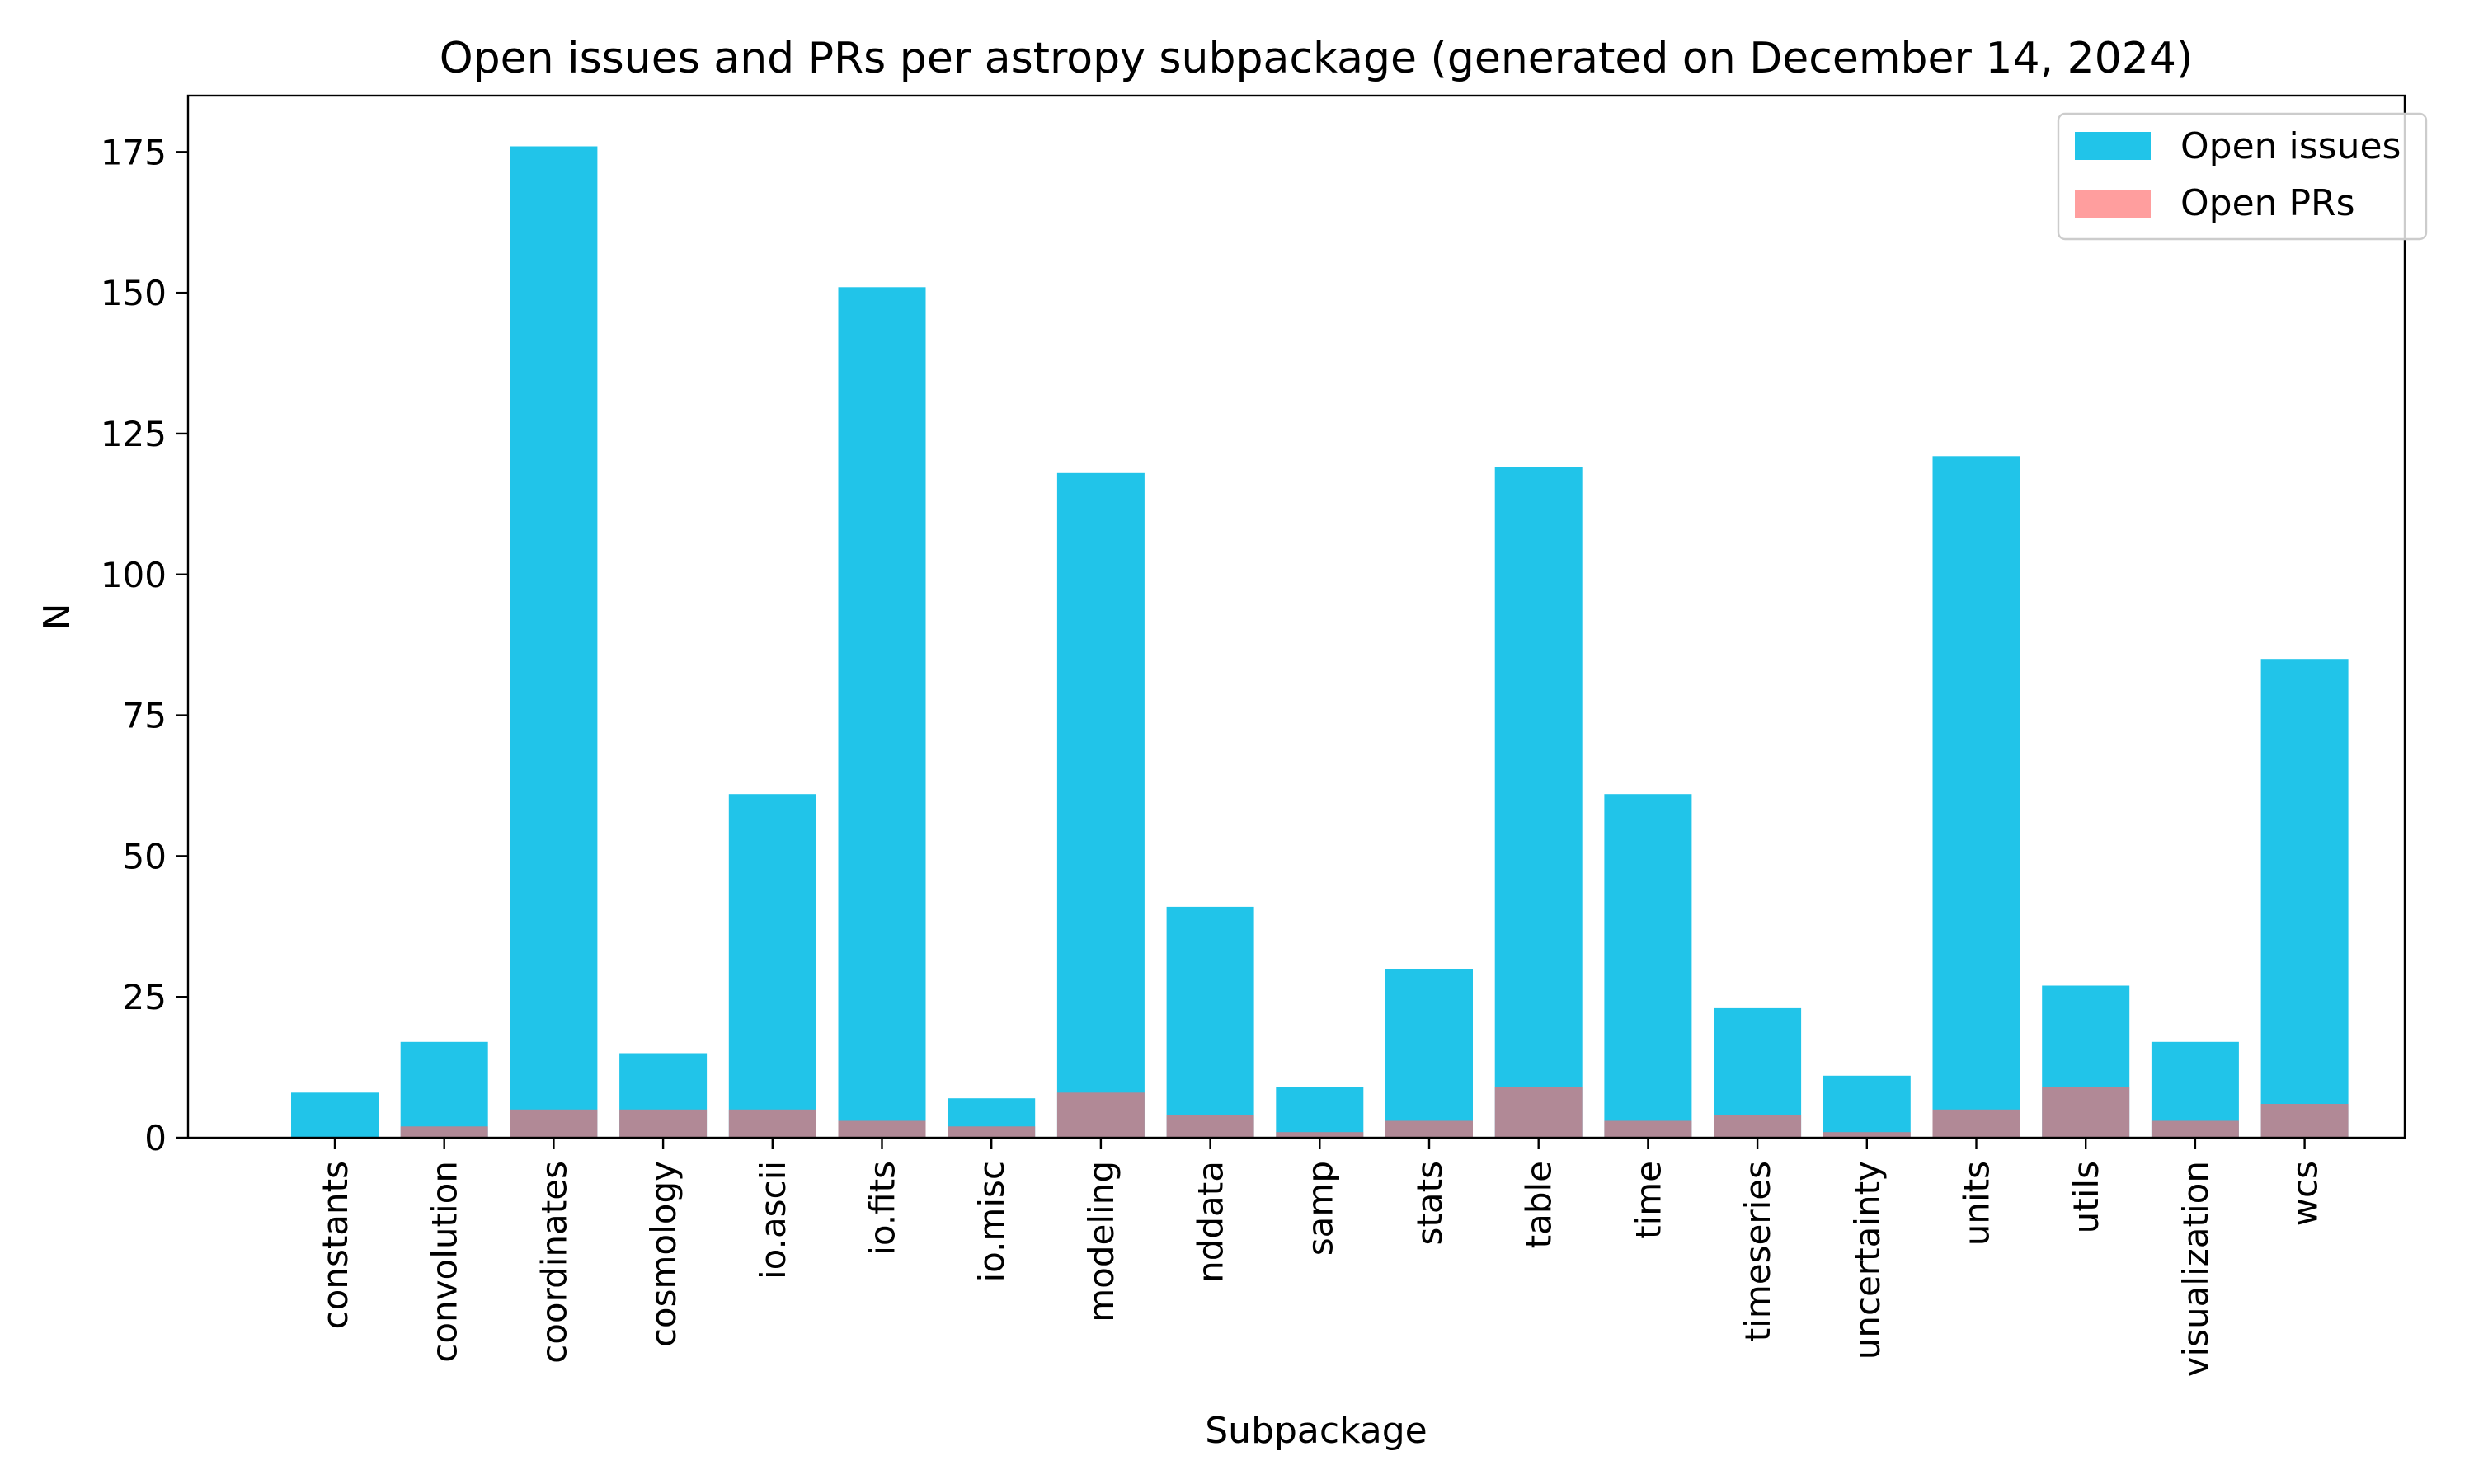 The image size is (2474, 1484). Describe the element at coordinates (1867, 1106) in the screenshot. I see `bar-open-issues-uncertainty` at that location.